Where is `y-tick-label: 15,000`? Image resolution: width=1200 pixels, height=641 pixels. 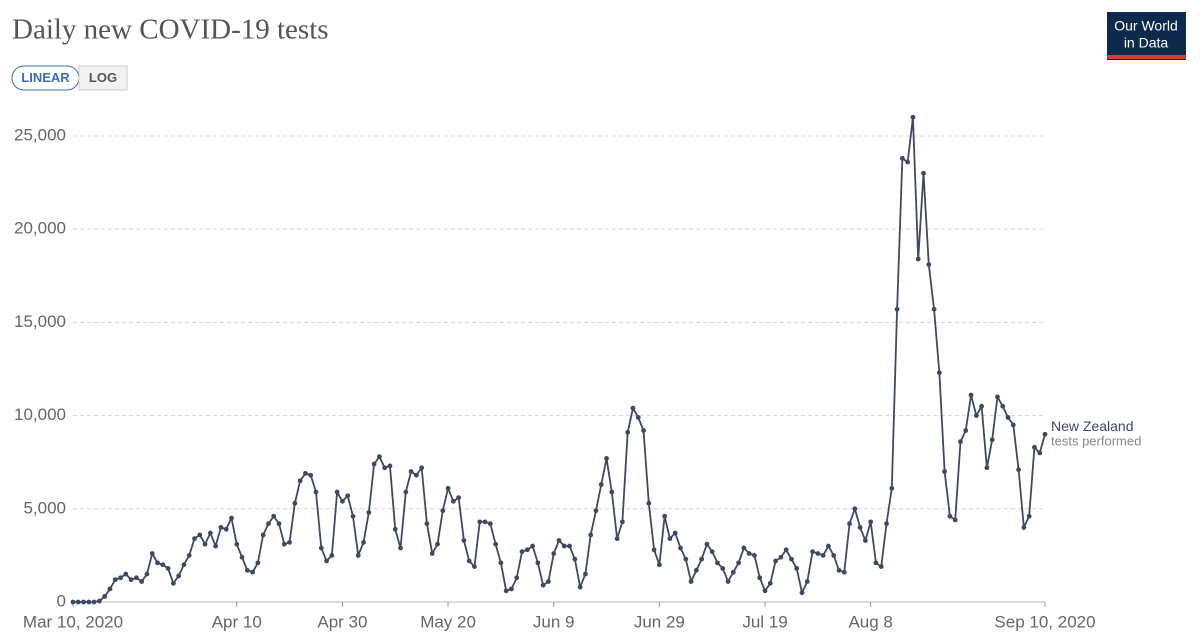
y-tick-label: 15,000 is located at coordinates (40, 321).